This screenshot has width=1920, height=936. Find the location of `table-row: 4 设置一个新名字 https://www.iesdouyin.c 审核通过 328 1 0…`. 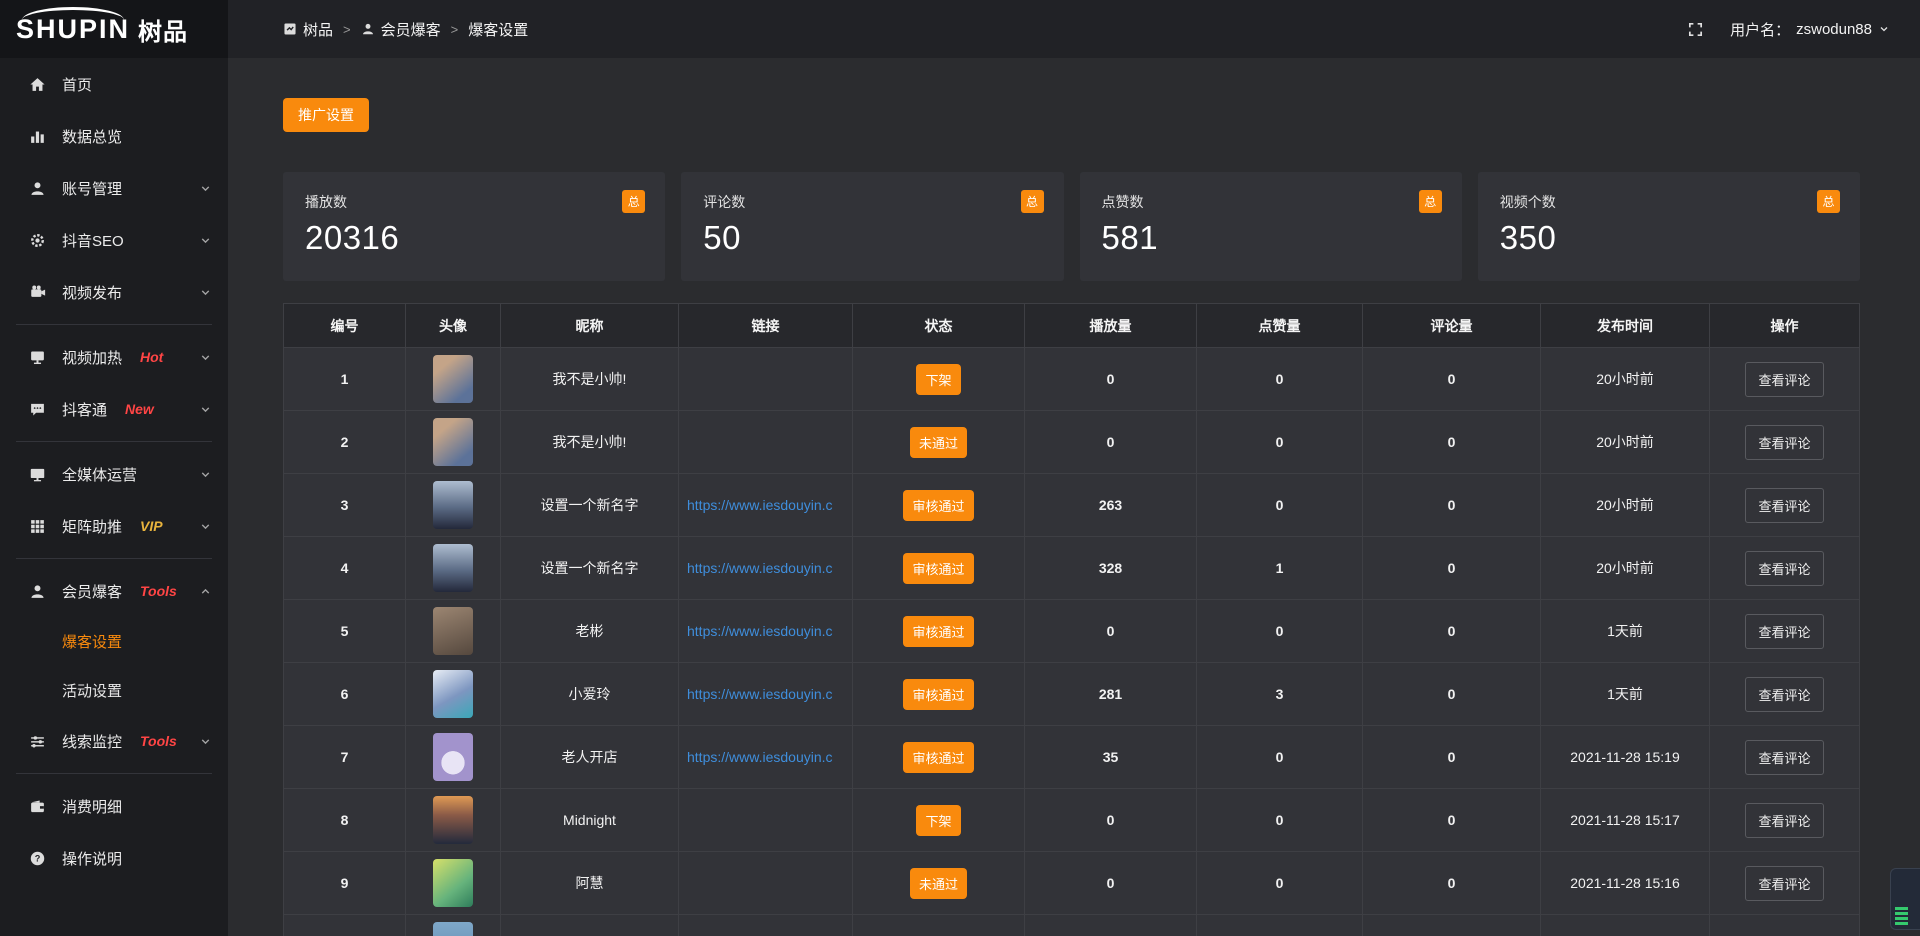

table-row: 4 设置一个新名字 https://www.iesdouyin.c 审核通过 328 1 0… is located at coordinates (1071, 567).